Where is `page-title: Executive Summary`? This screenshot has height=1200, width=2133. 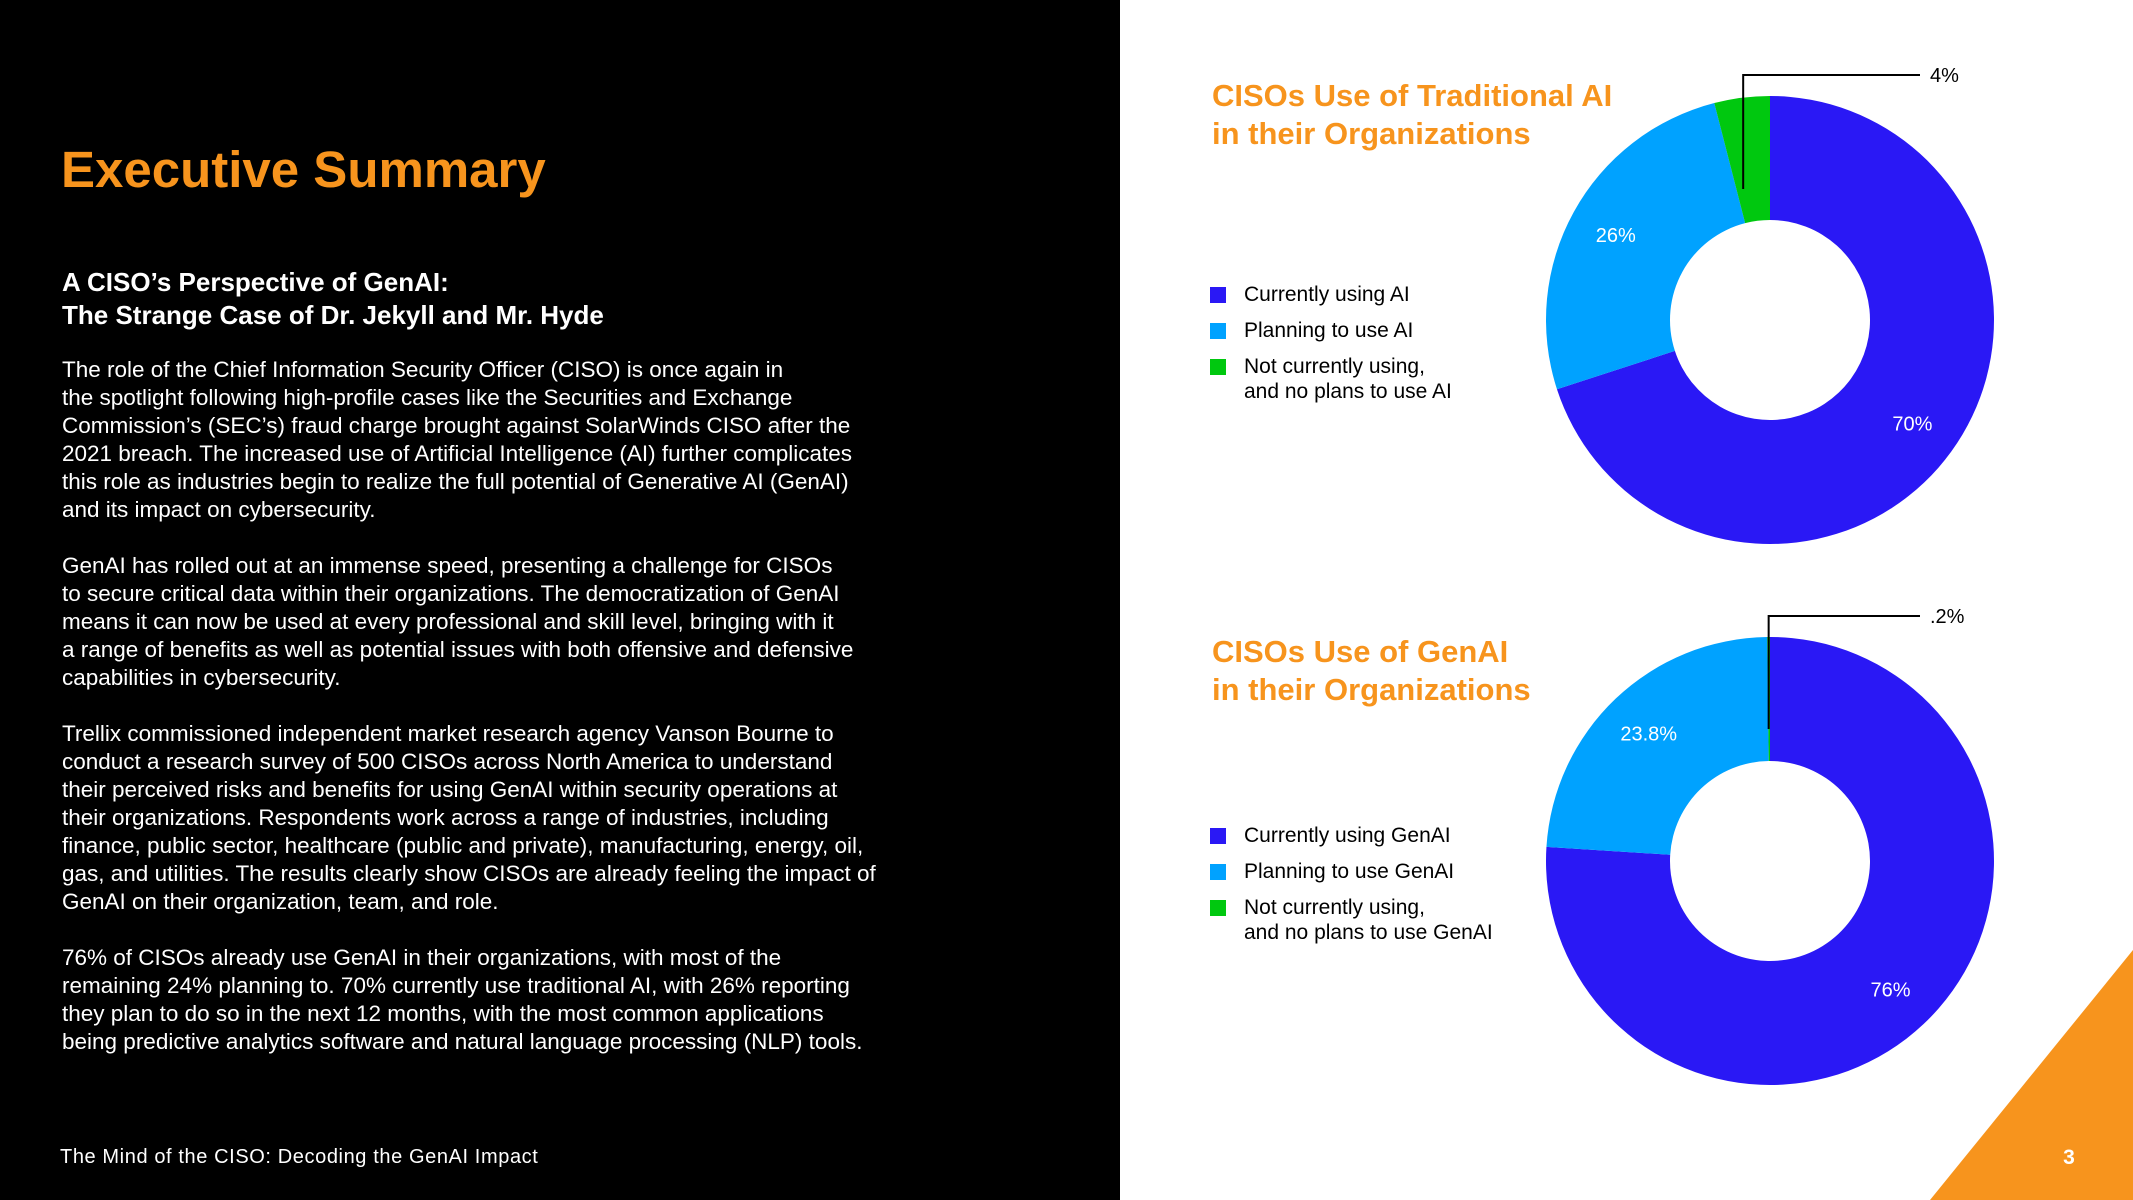 page-title: Executive Summary is located at coordinates (303, 169).